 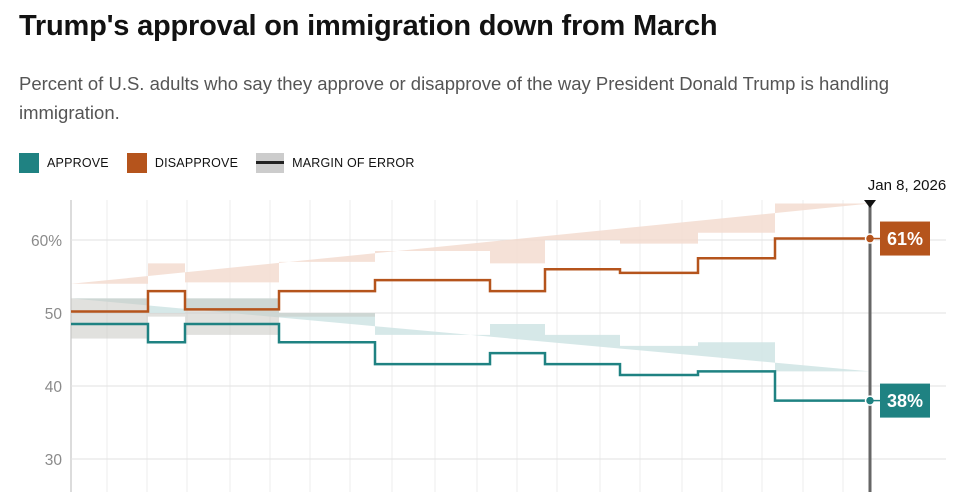 I want to click on approve-line, so click(x=470, y=362).